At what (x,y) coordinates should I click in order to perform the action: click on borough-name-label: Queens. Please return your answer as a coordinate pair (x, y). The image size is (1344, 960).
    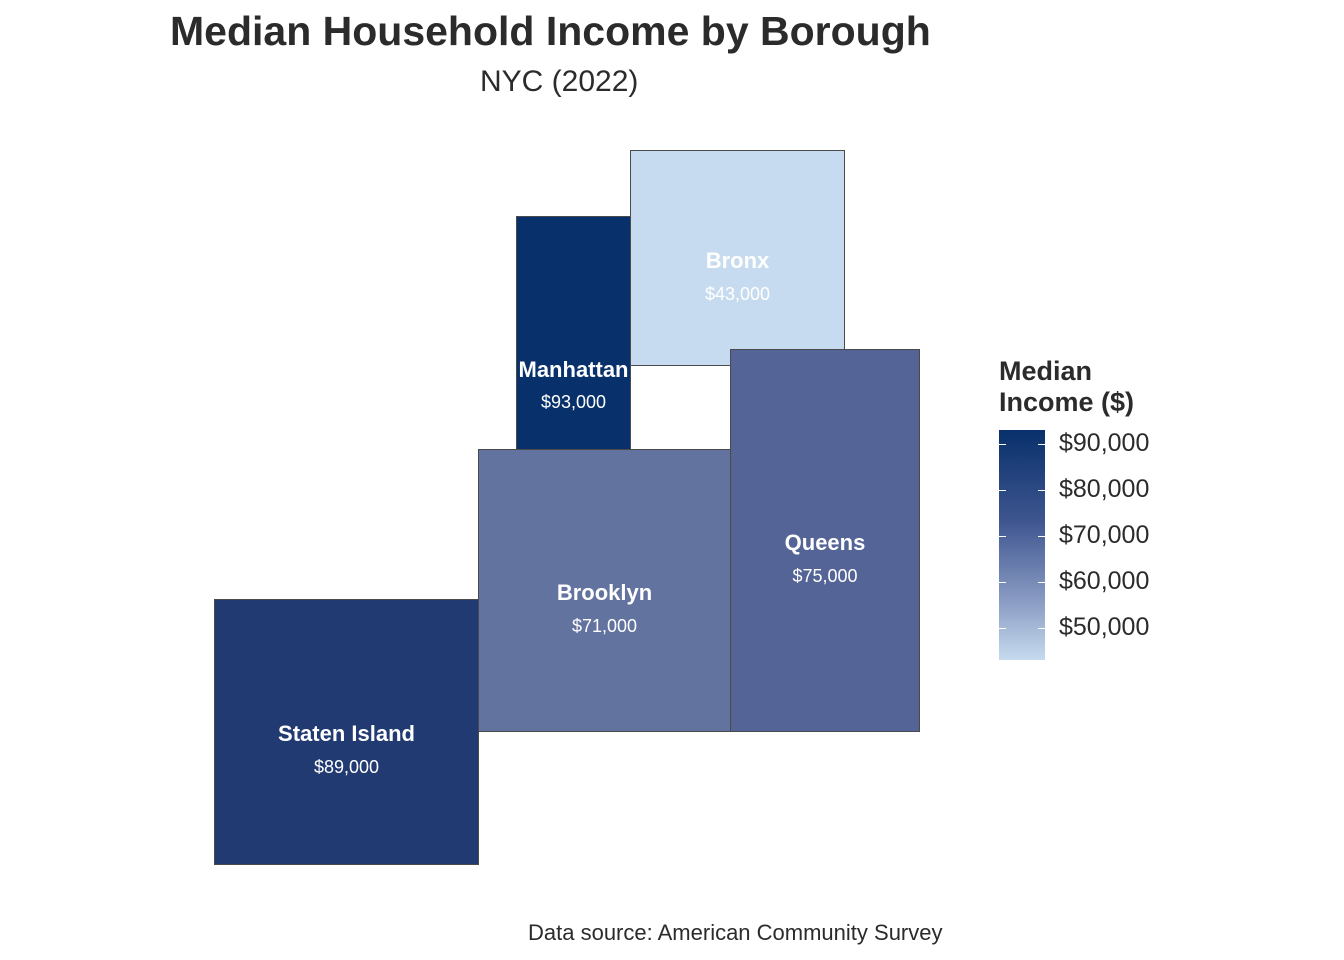
    Looking at the image, I should click on (825, 542).